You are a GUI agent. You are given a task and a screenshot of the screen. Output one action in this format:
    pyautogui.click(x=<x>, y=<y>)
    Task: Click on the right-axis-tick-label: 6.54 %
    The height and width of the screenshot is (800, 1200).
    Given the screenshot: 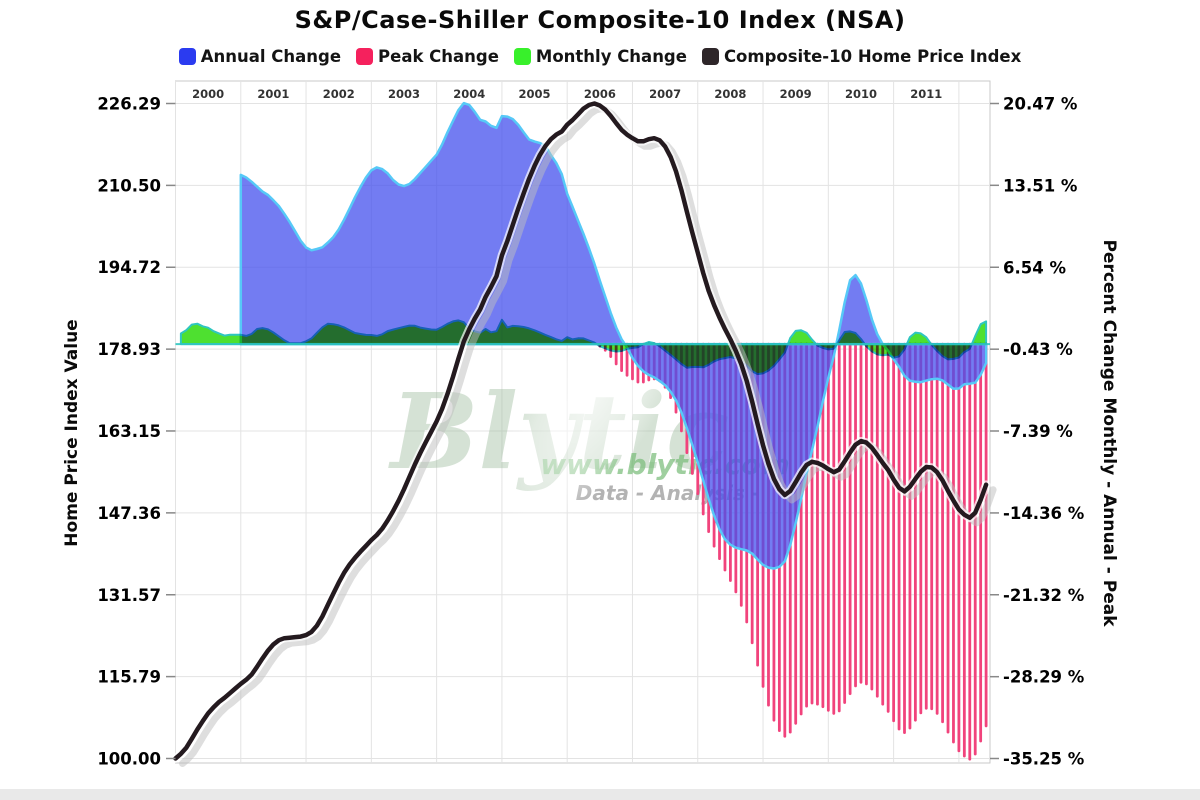 What is the action you would take?
    pyautogui.click(x=1034, y=267)
    